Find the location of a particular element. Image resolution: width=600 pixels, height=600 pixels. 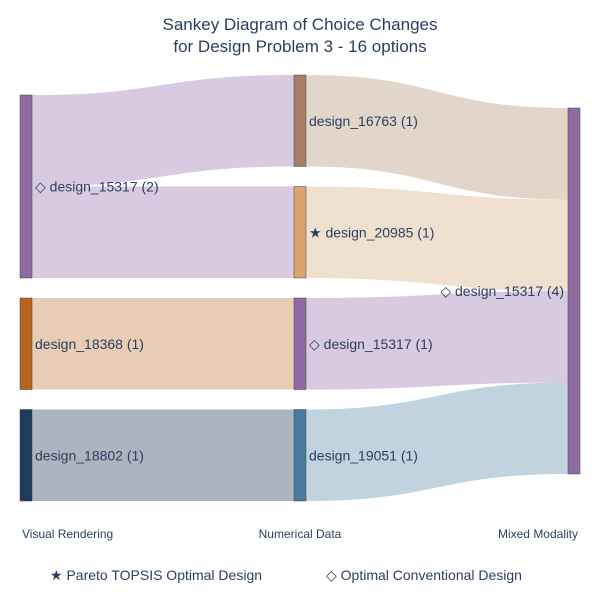

node-label-n_19051: design_19051 (1) is located at coordinates (363, 455).